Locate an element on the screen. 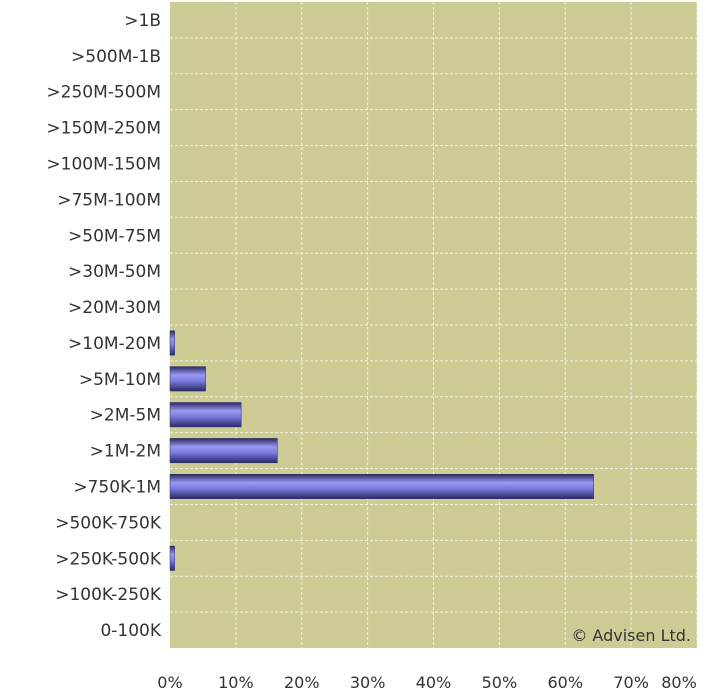 The height and width of the screenshot is (698, 716). category-label: >500M-1B is located at coordinates (116, 57).